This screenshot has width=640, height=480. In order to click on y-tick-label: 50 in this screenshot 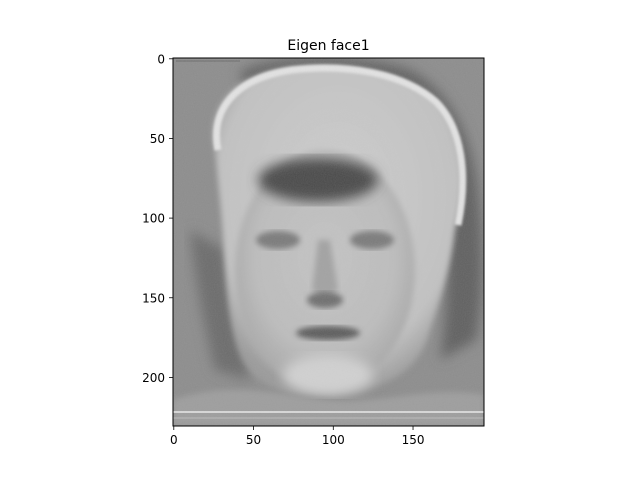, I will do `click(157, 139)`.